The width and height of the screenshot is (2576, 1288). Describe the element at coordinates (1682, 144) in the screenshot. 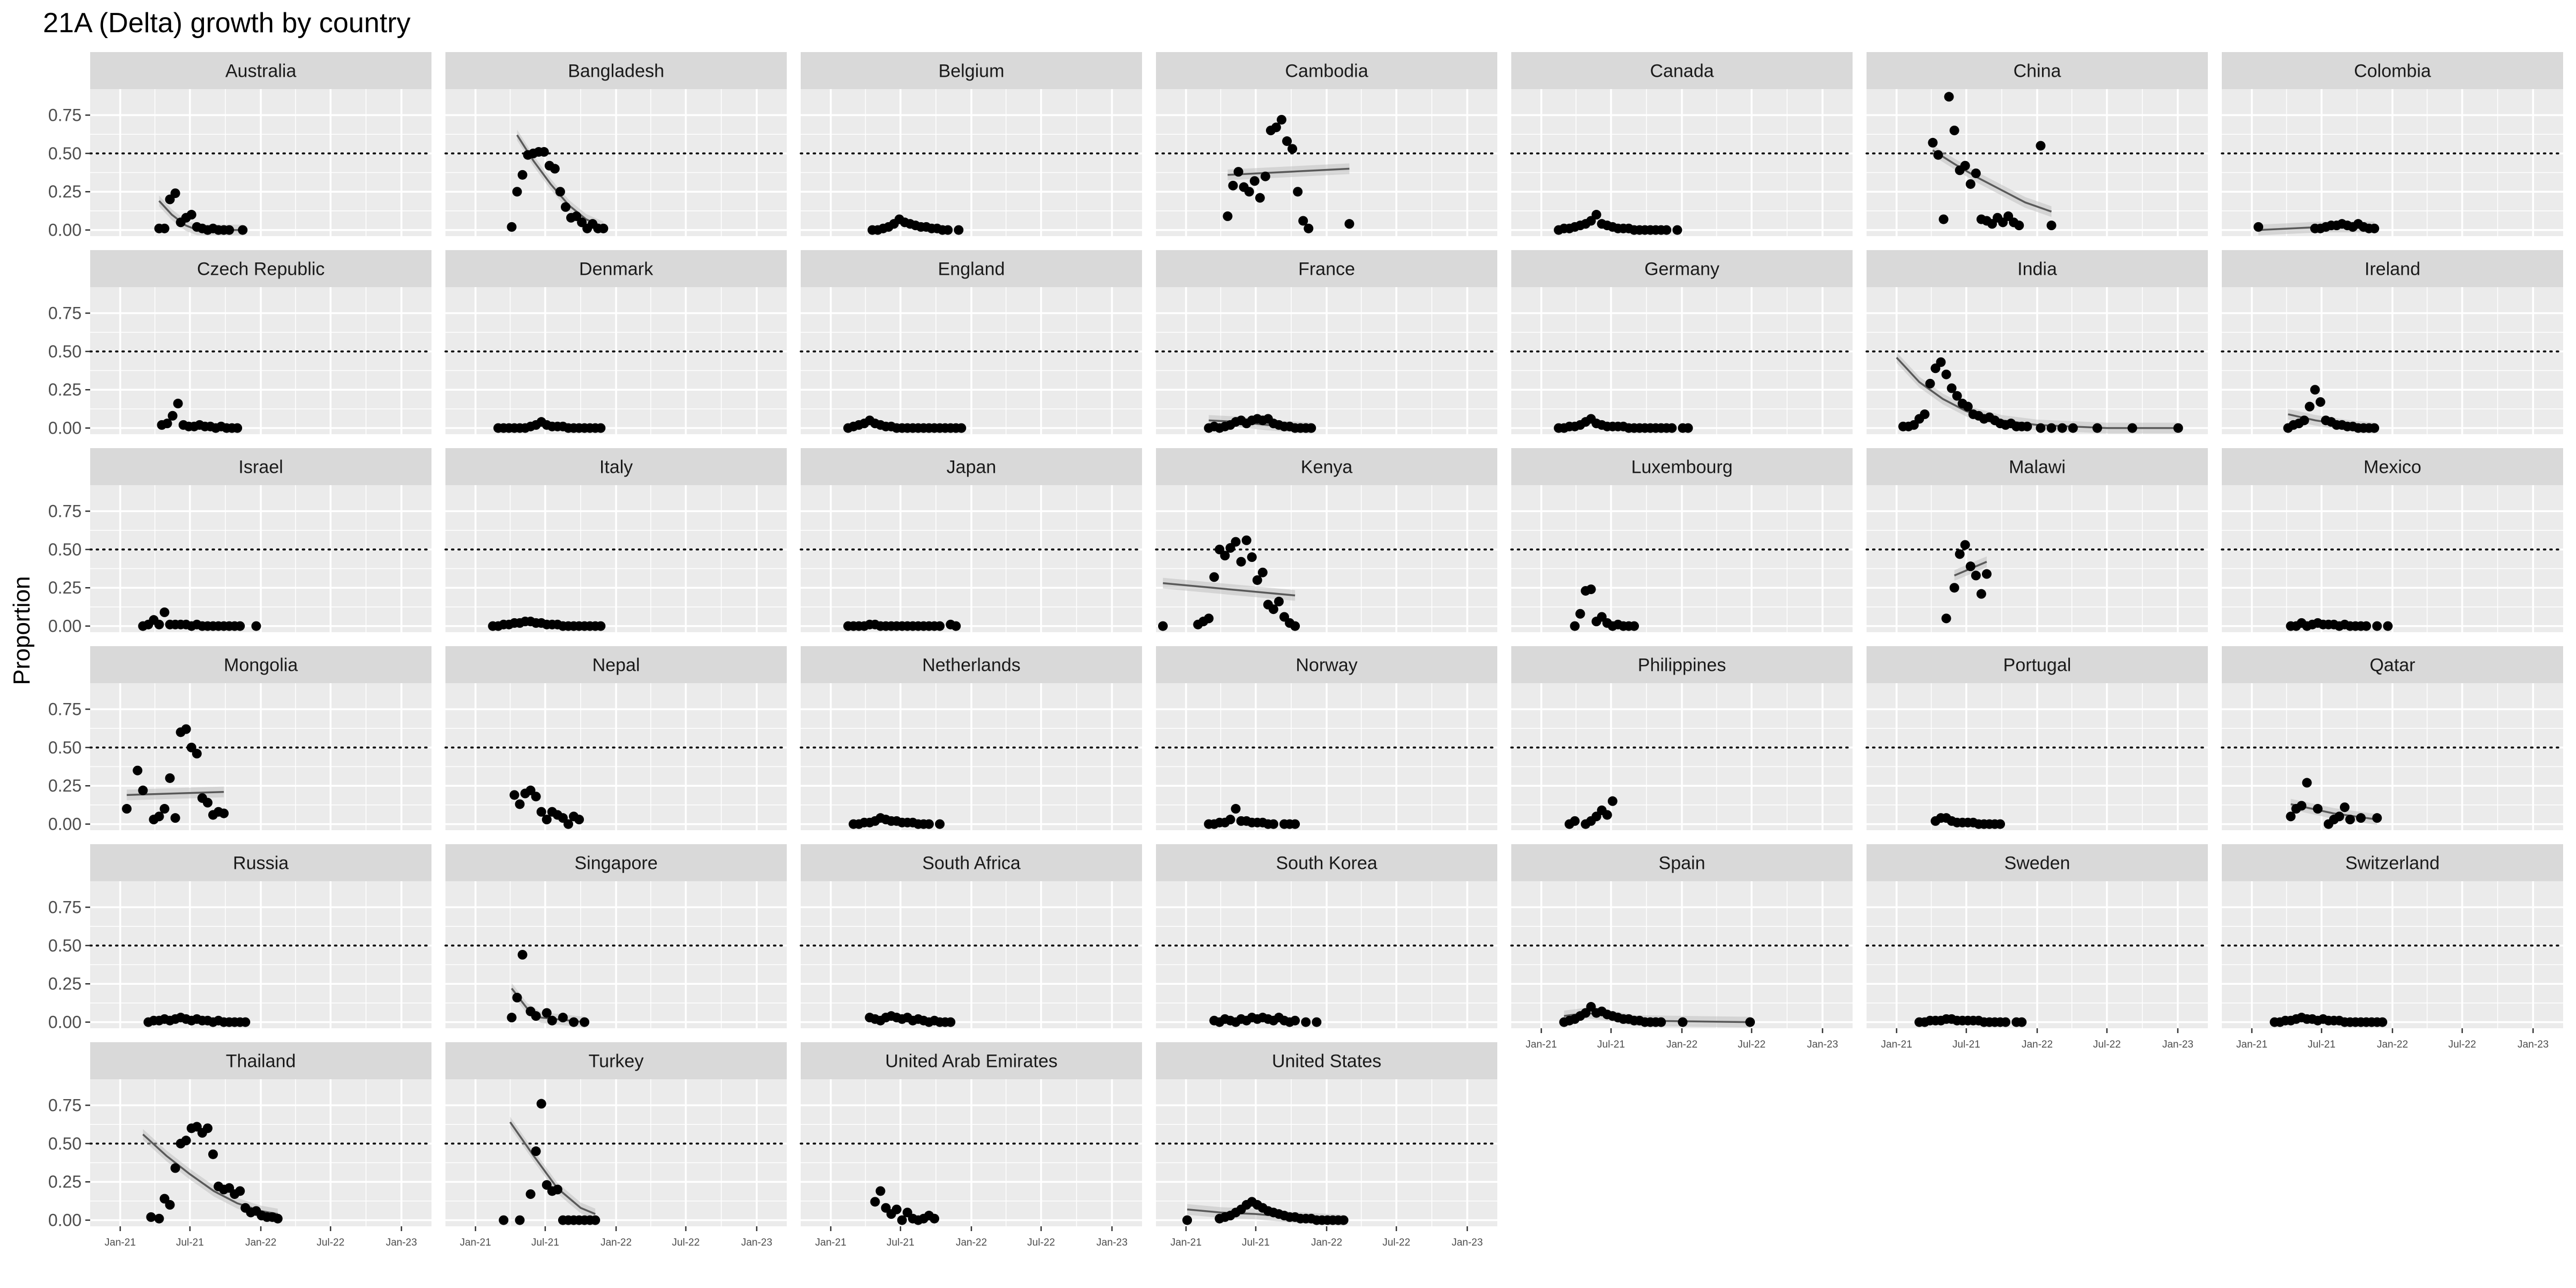

I see `panel-canada: Canada` at that location.